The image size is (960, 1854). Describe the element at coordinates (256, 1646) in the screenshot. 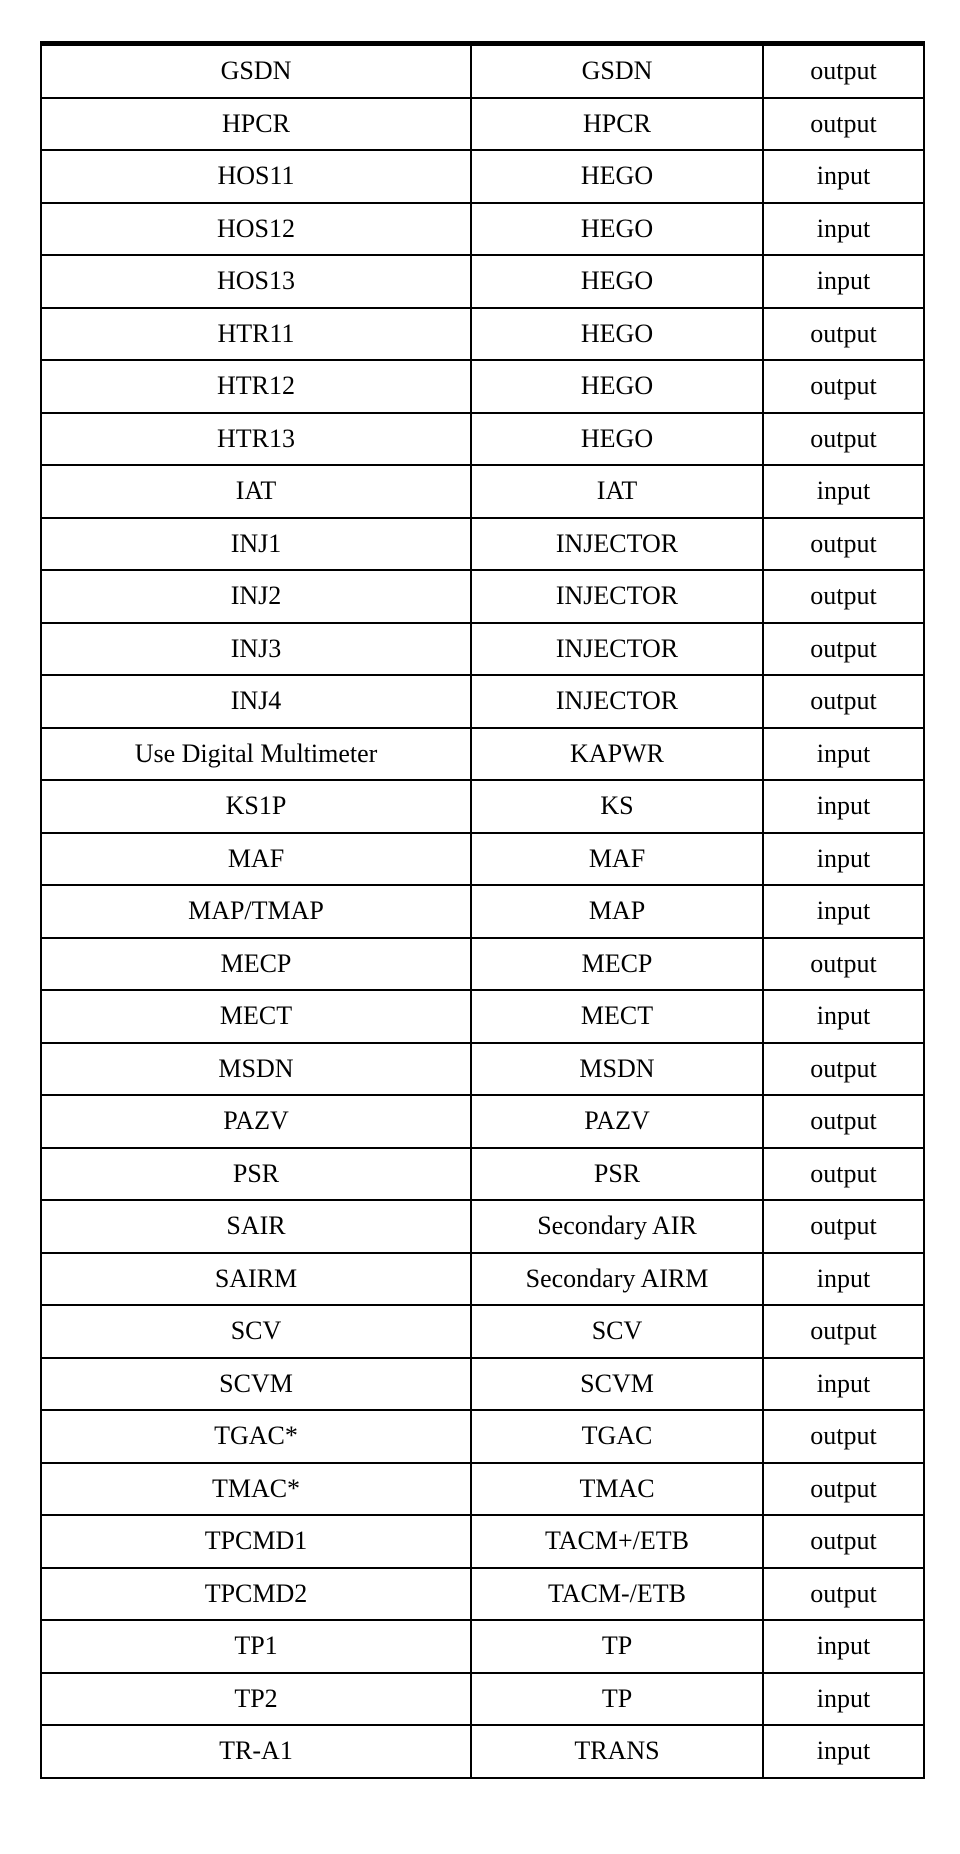

I see `signal-name-cell: TP1` at that location.